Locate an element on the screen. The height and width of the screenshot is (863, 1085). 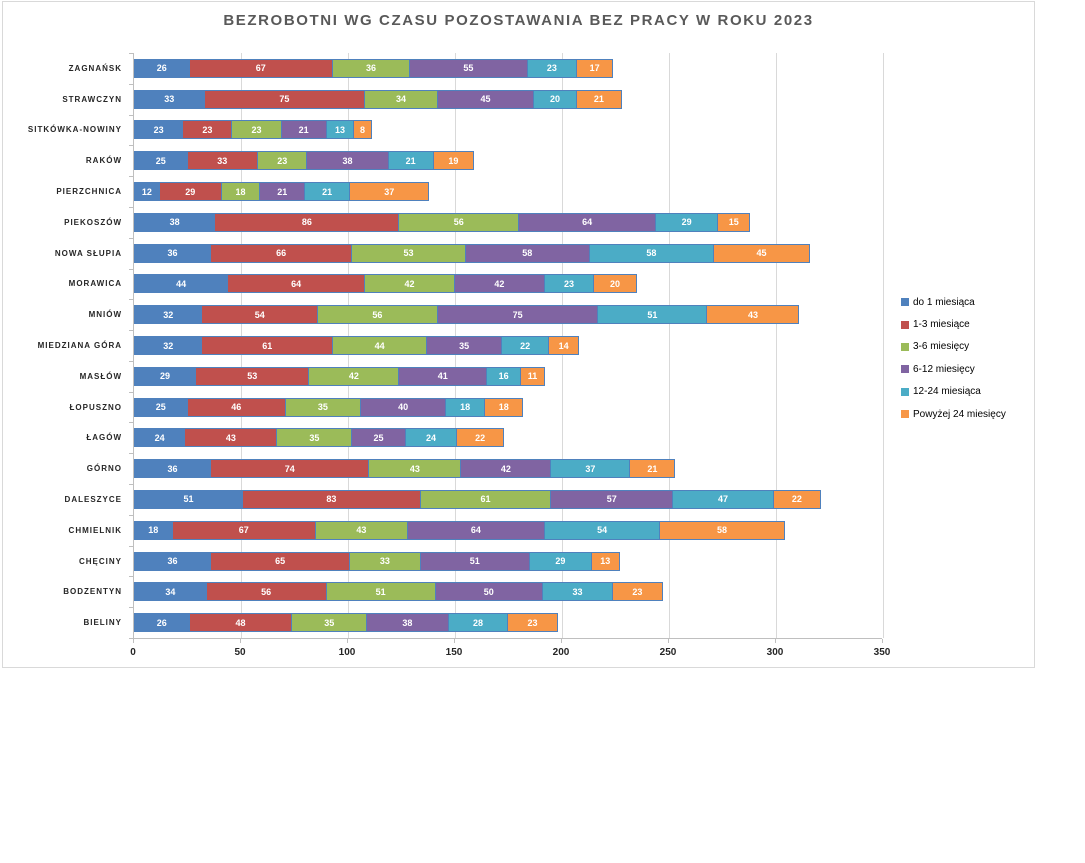
bar-value-label: 26 is located at coordinates (161, 622).